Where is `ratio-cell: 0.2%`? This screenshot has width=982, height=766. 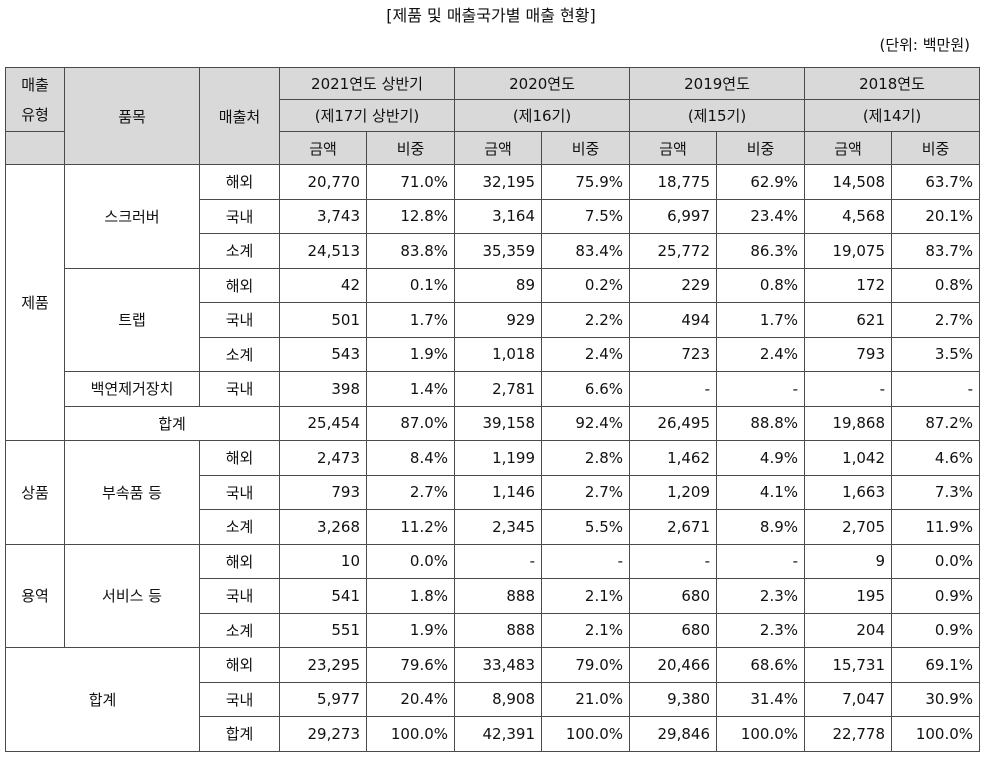 ratio-cell: 0.2% is located at coordinates (586, 285).